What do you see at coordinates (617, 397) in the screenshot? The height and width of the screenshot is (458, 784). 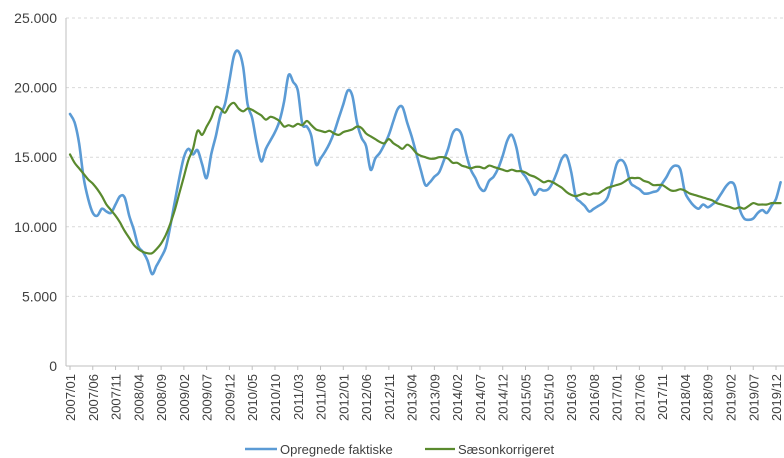 I see `x-tick-label: 2017/01` at bounding box center [617, 397].